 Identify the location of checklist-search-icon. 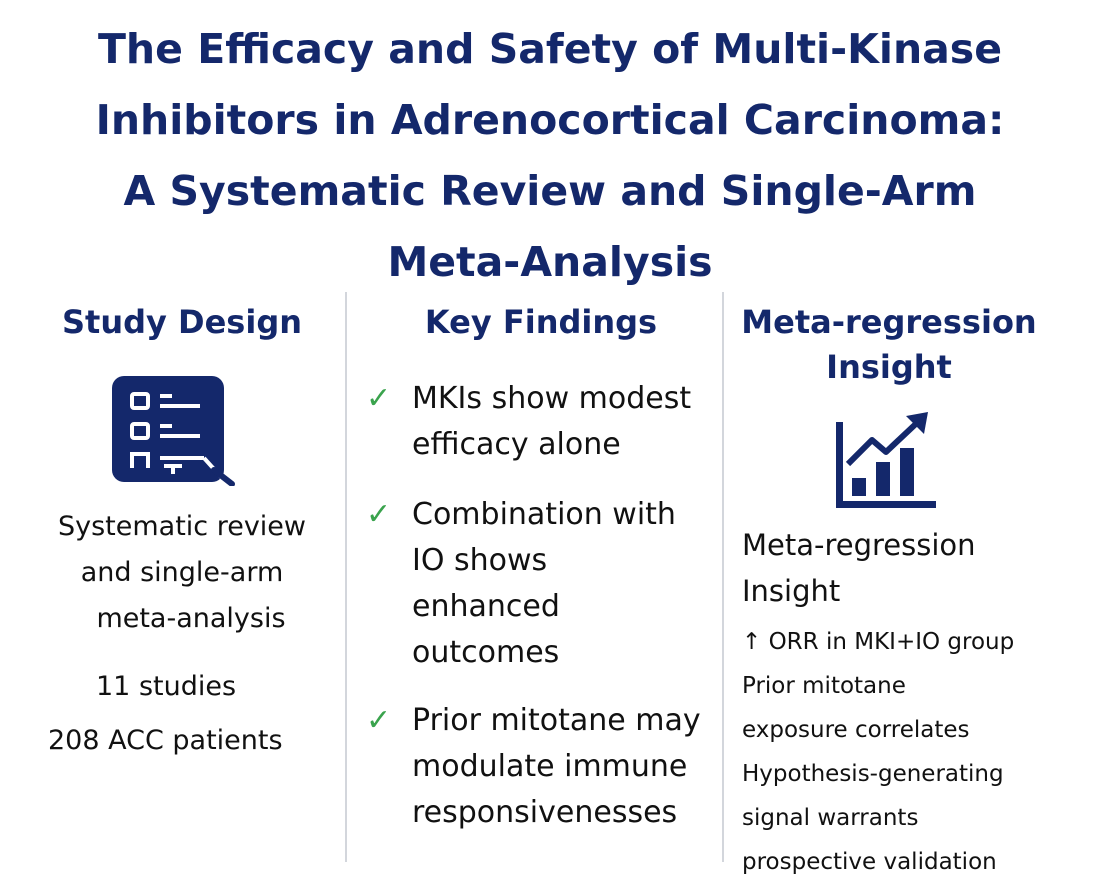
(173, 432).